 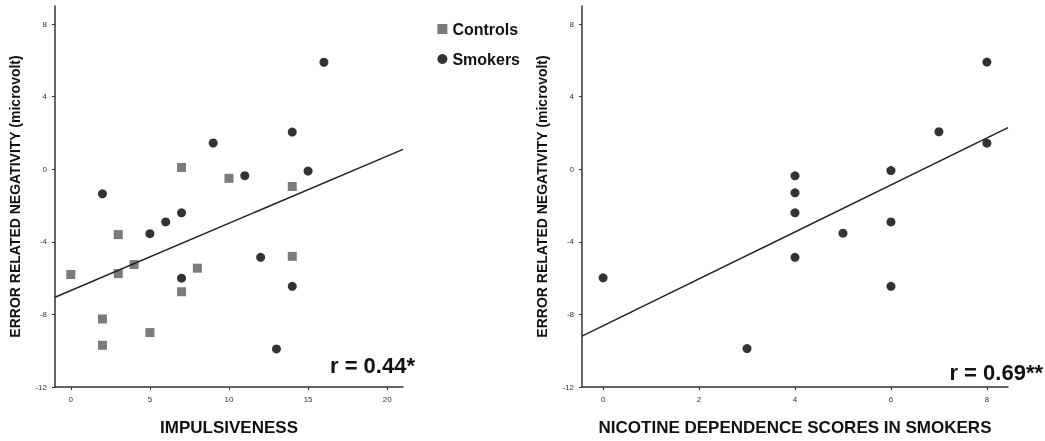 I want to click on x-tick-label: 6, so click(x=891, y=399).